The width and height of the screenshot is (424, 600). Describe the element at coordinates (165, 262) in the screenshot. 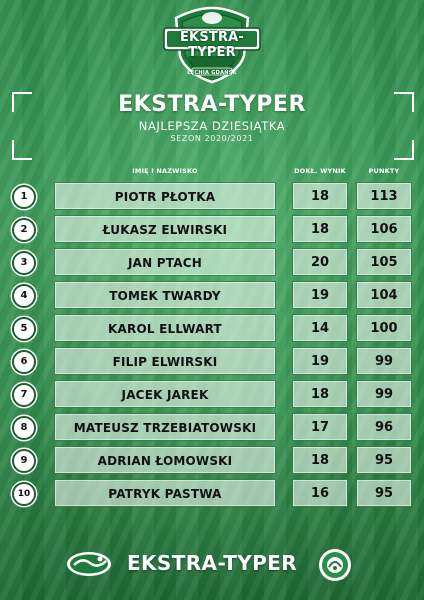

I see `player-name: JAN PTACH` at that location.